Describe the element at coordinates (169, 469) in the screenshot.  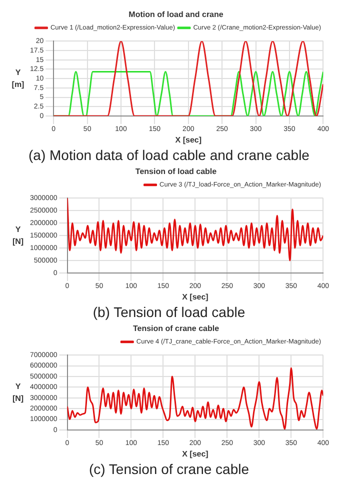
I see `text: (c) Tension of crane cable` at that location.